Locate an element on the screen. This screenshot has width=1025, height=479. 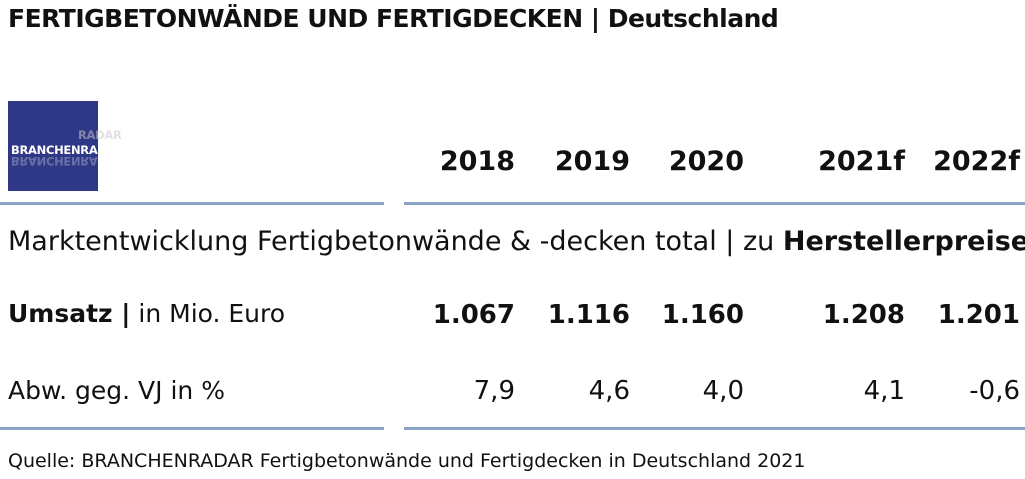
row-label-umsatz: Umsatz | in Mio. Euro is located at coordinates (146, 313).